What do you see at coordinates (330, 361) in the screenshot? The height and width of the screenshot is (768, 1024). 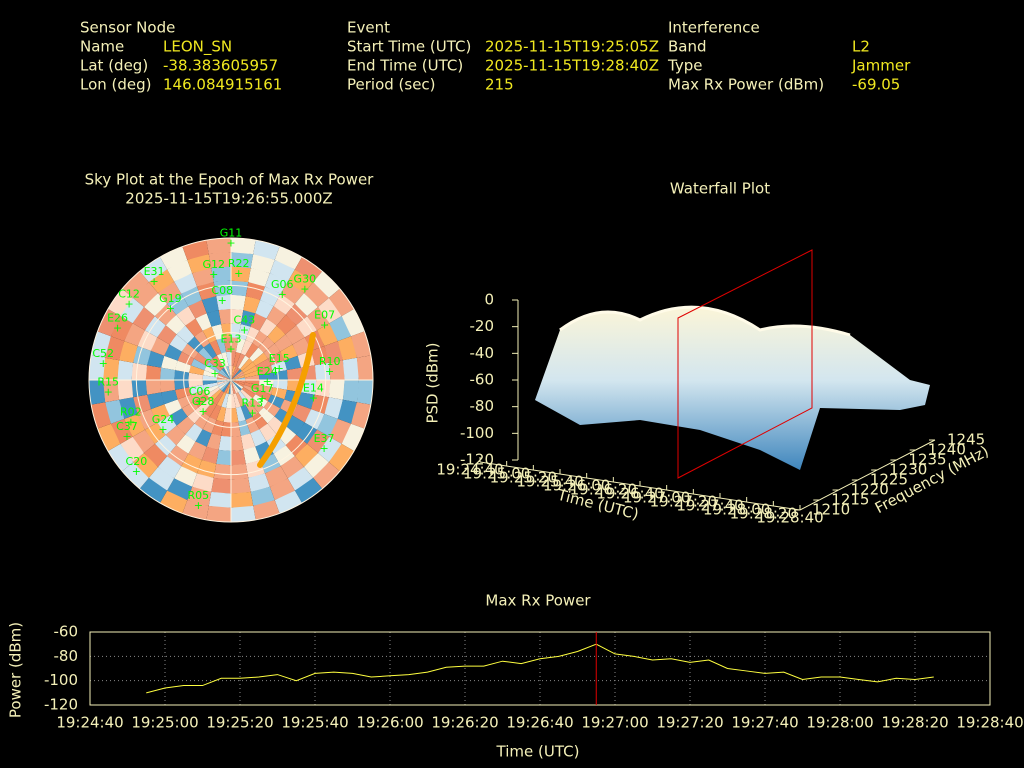 I see `satellite-label: R10` at bounding box center [330, 361].